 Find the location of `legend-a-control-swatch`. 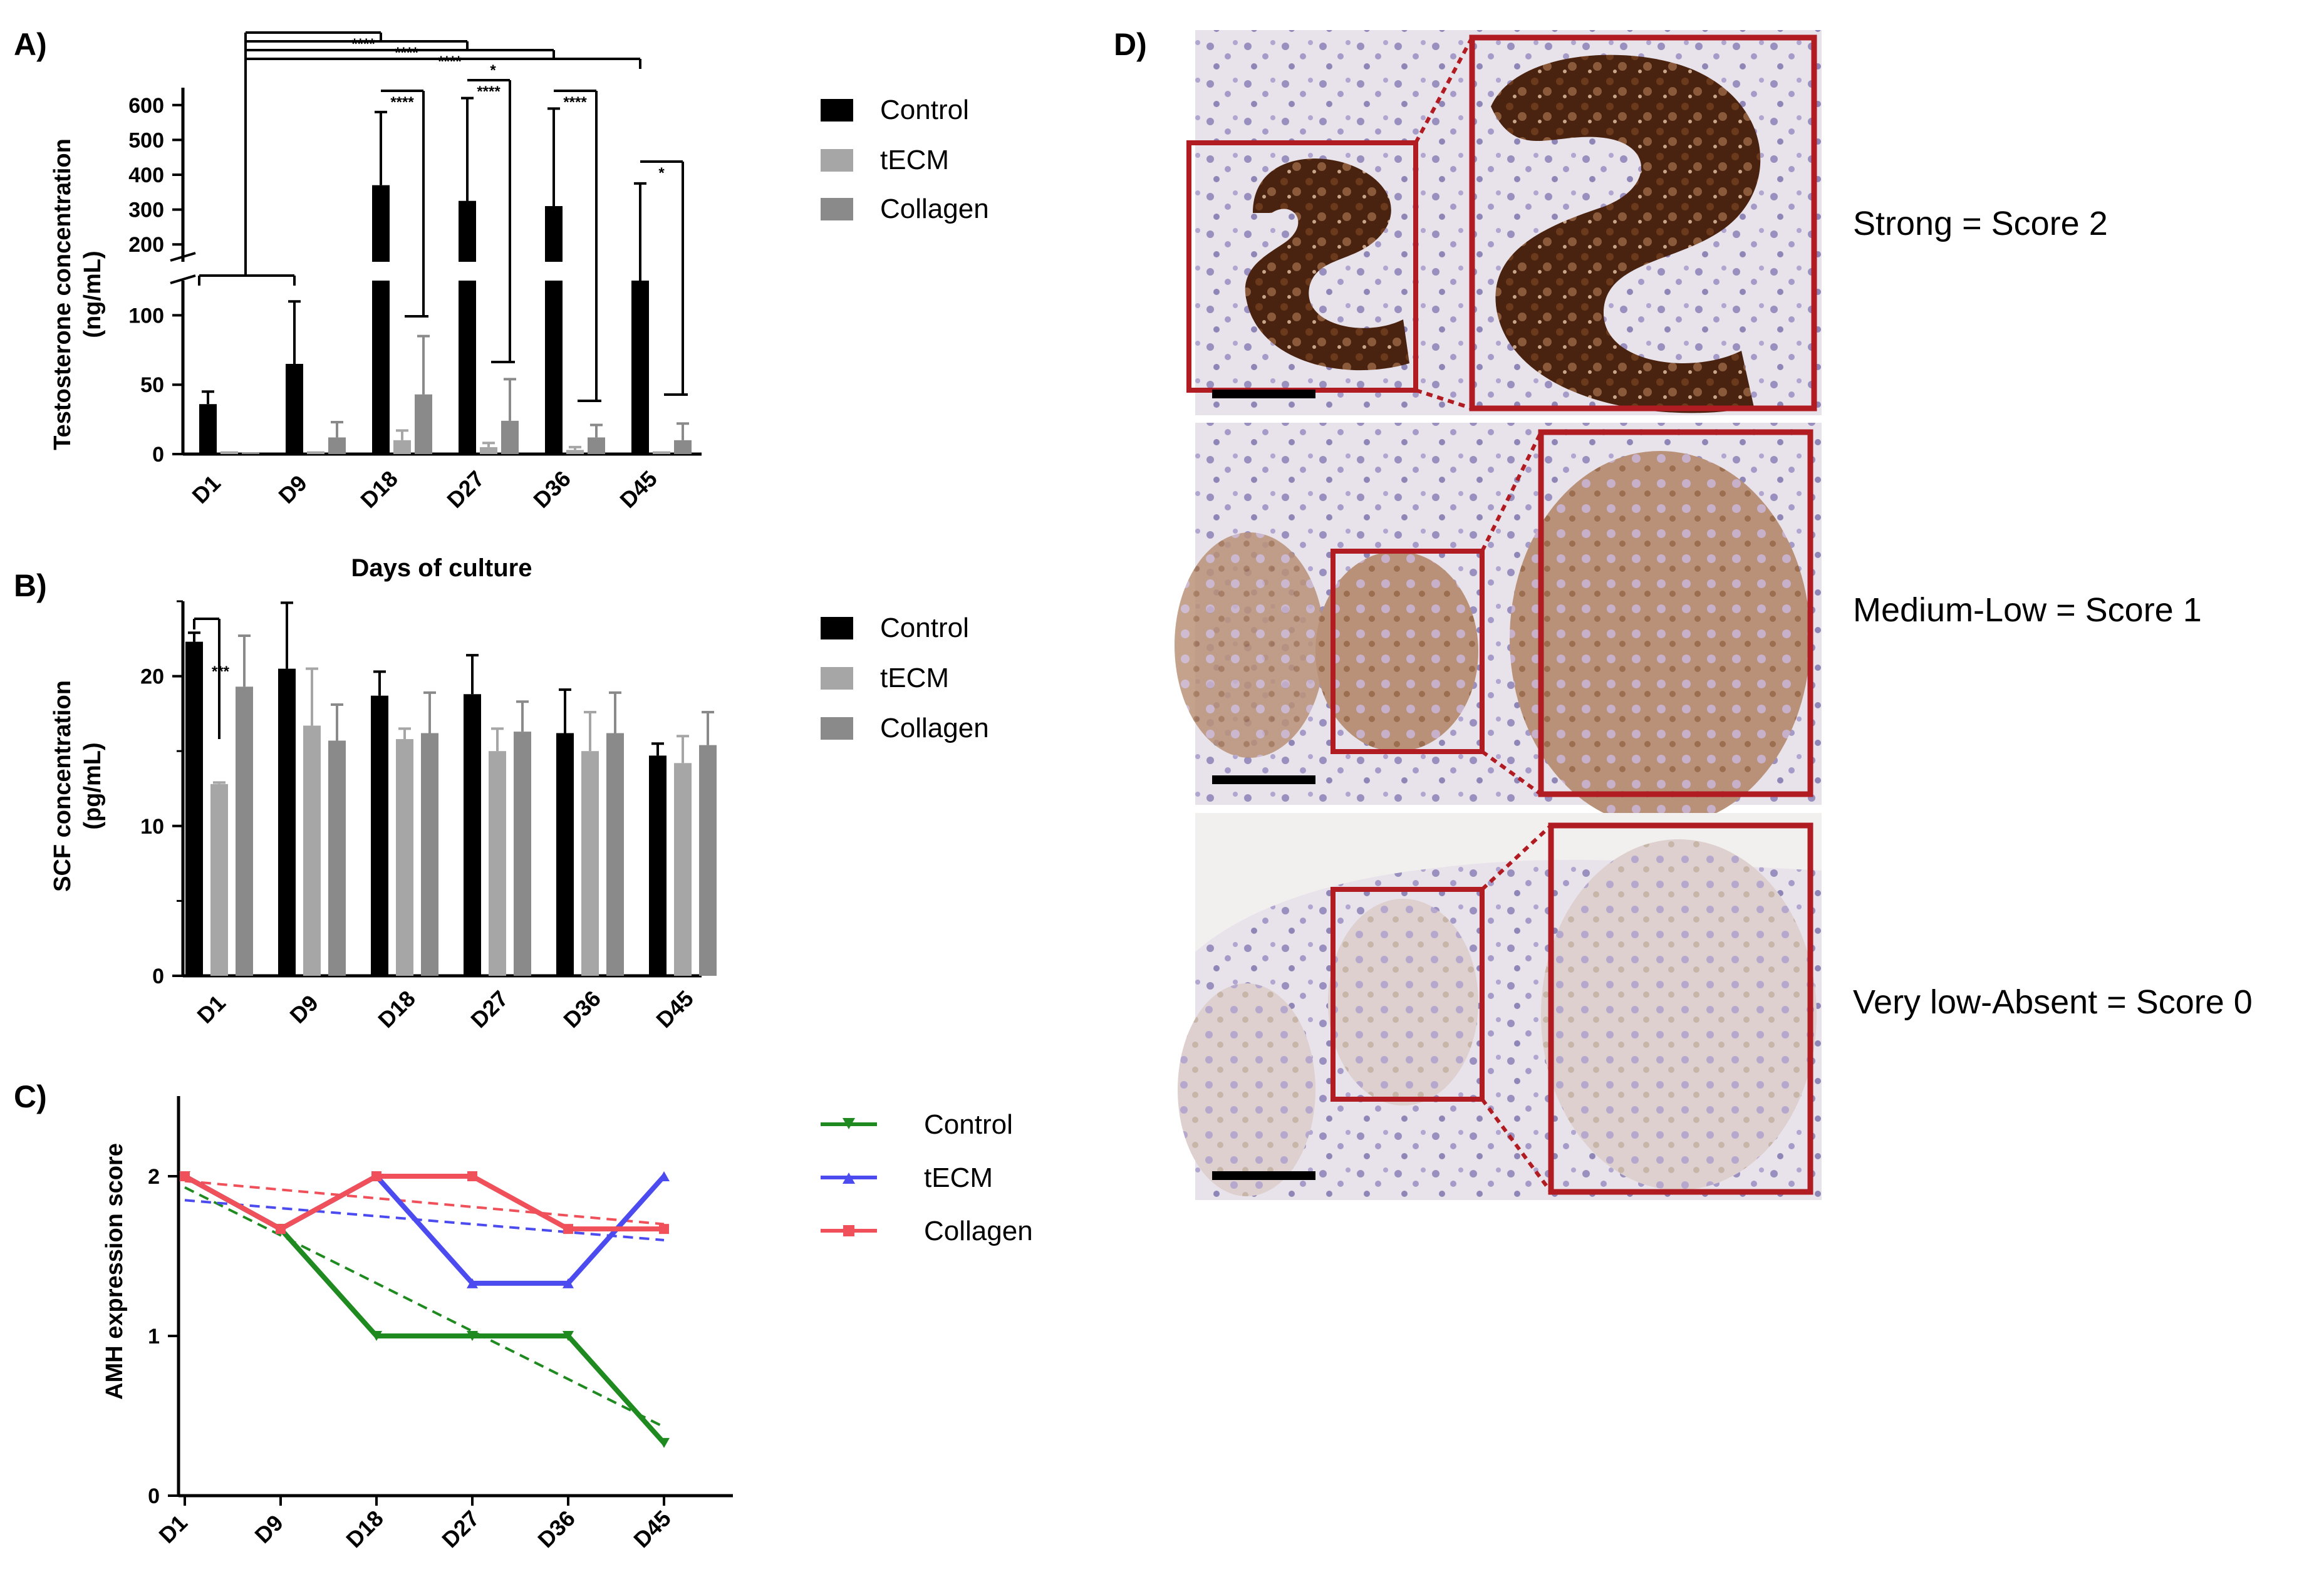

legend-a-control-swatch is located at coordinates (837, 110).